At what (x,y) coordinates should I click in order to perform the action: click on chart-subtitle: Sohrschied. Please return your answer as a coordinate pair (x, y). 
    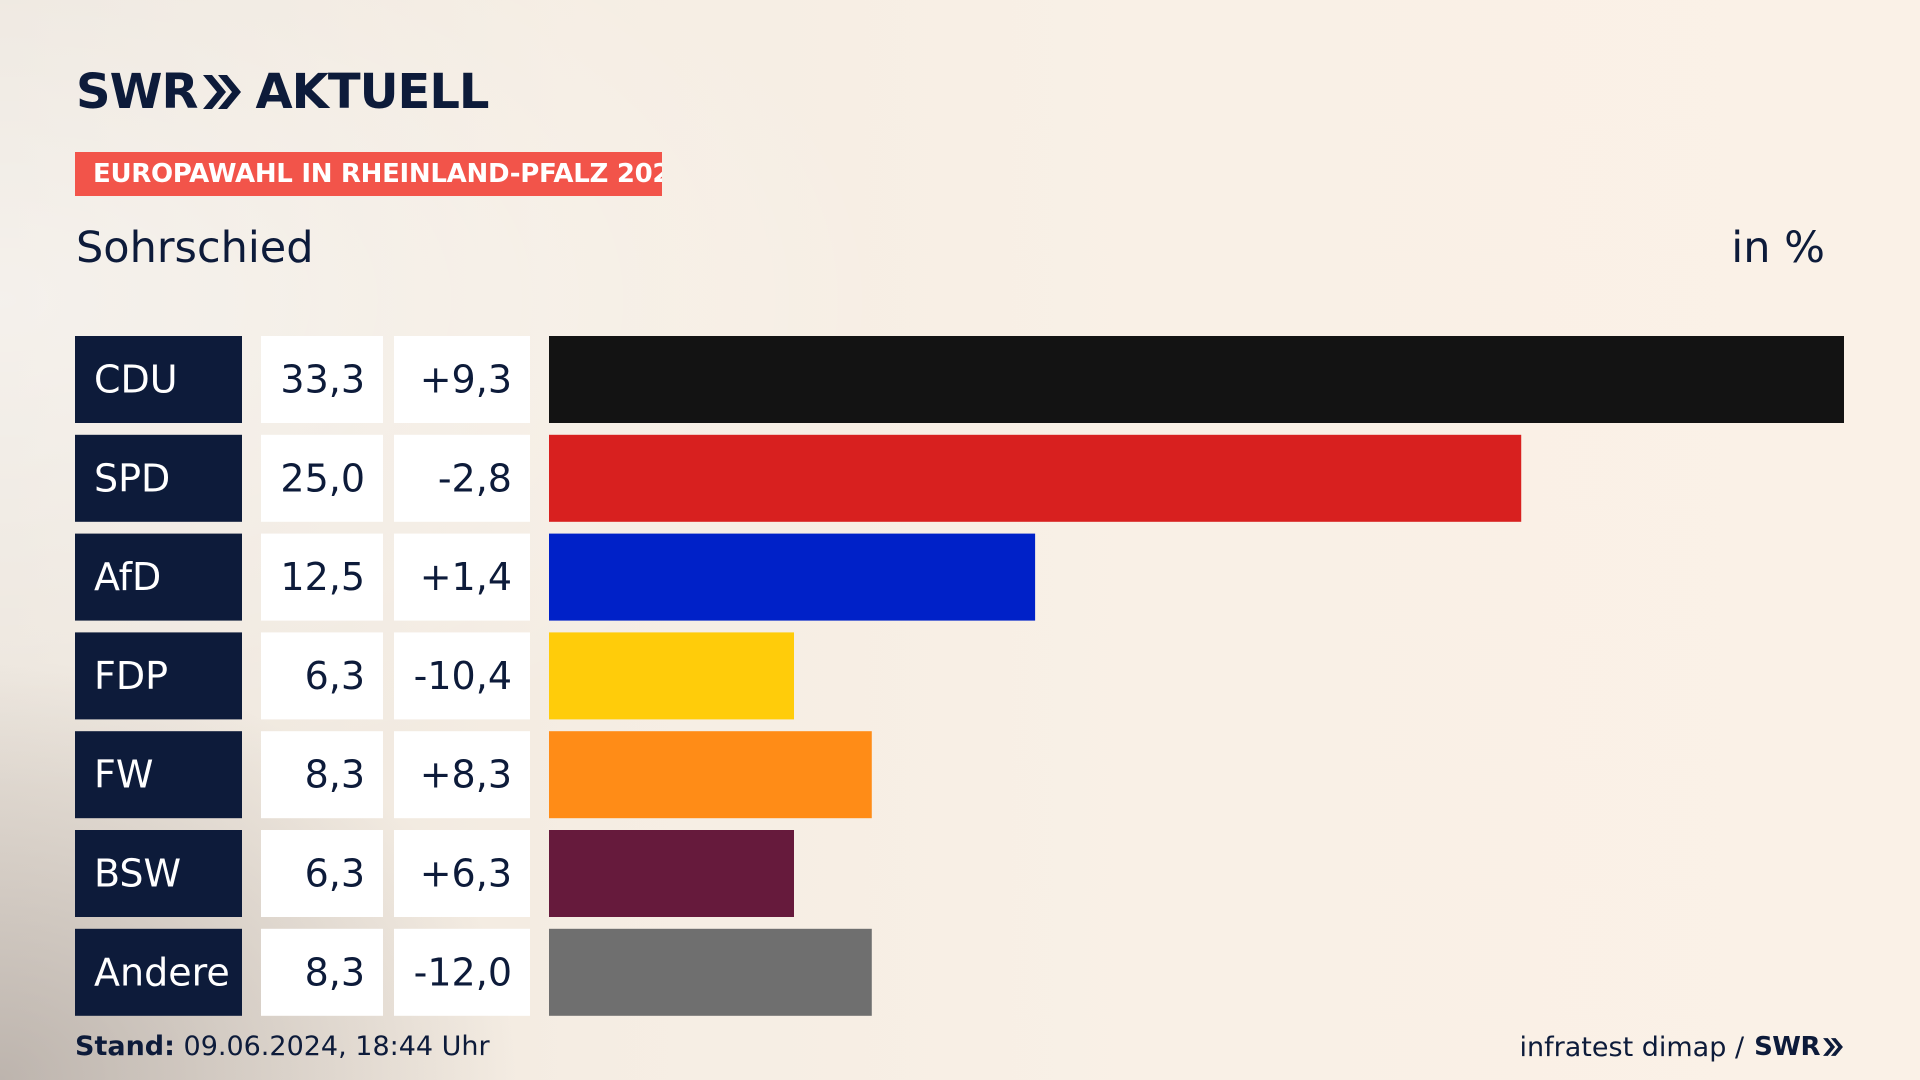
    Looking at the image, I should click on (195, 248).